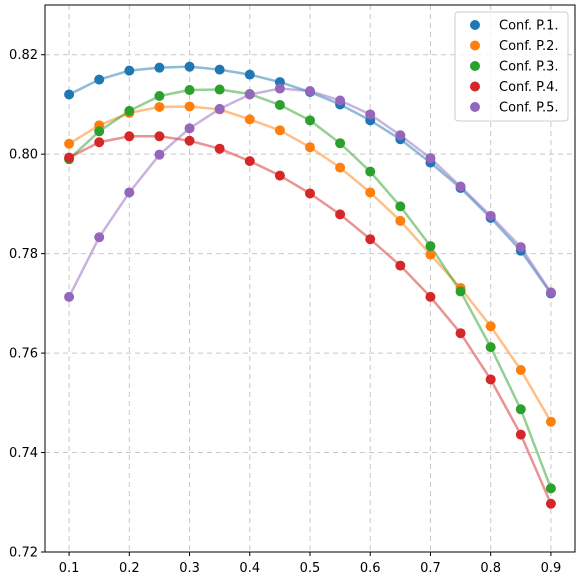 The width and height of the screenshot is (580, 580). What do you see at coordinates (430, 568) in the screenshot?
I see `x-tick-label: 0.7` at bounding box center [430, 568].